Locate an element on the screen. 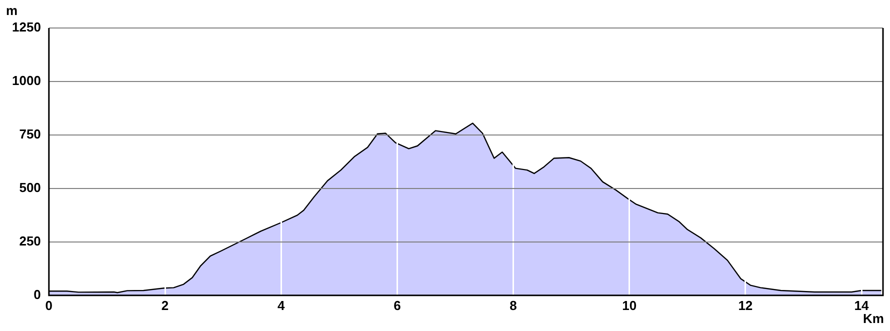 The image size is (890, 331). x-tick-label: 8 is located at coordinates (513, 305).